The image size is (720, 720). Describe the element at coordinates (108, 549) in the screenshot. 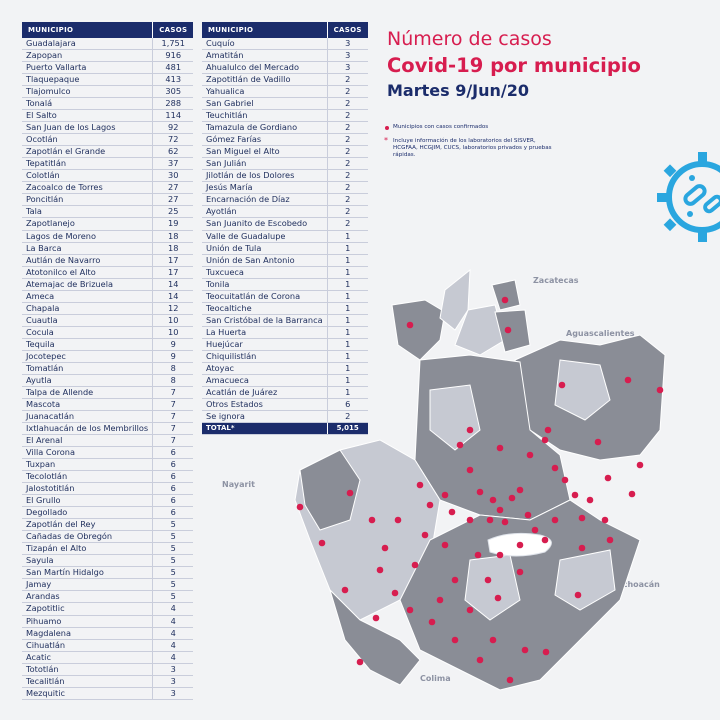

I see `table-row: Tizapán el Alto 5` at that location.